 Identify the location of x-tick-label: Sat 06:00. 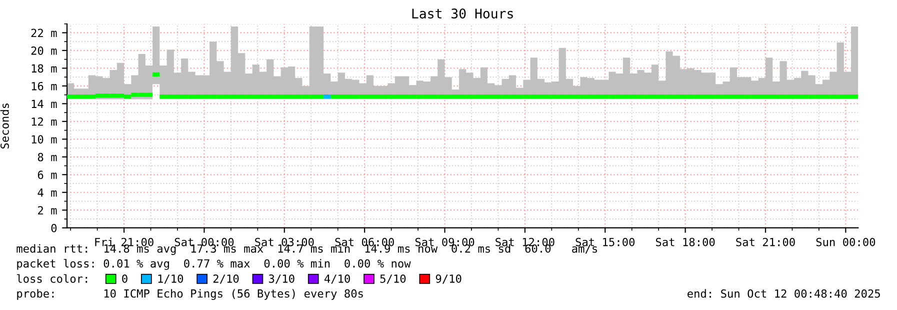
(364, 242).